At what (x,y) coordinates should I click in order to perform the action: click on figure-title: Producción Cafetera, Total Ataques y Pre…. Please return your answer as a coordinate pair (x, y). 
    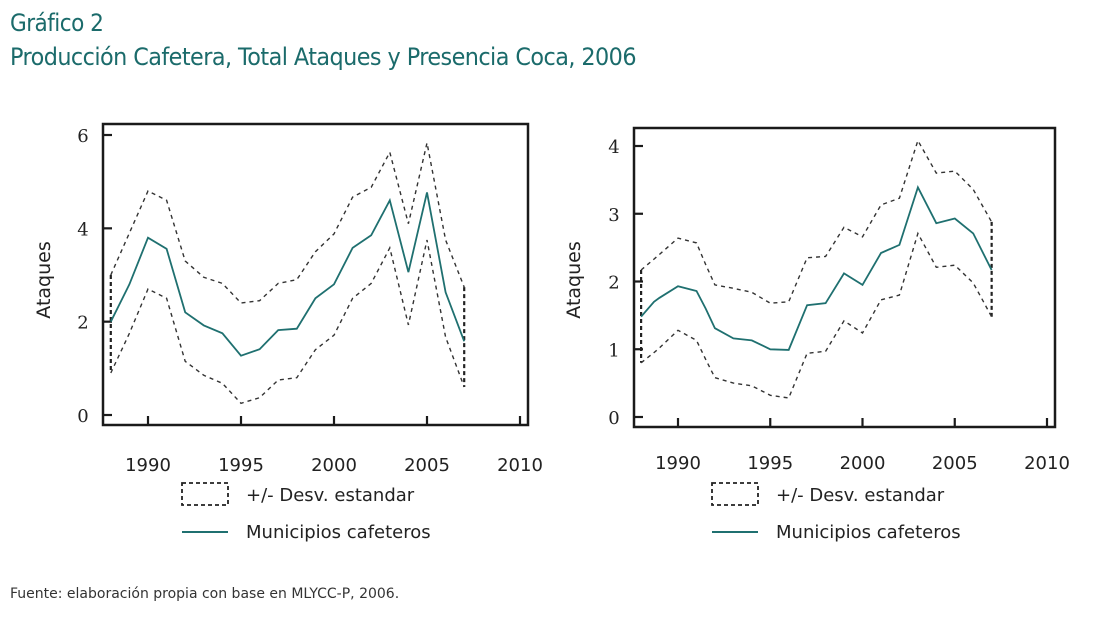
    Looking at the image, I should click on (323, 57).